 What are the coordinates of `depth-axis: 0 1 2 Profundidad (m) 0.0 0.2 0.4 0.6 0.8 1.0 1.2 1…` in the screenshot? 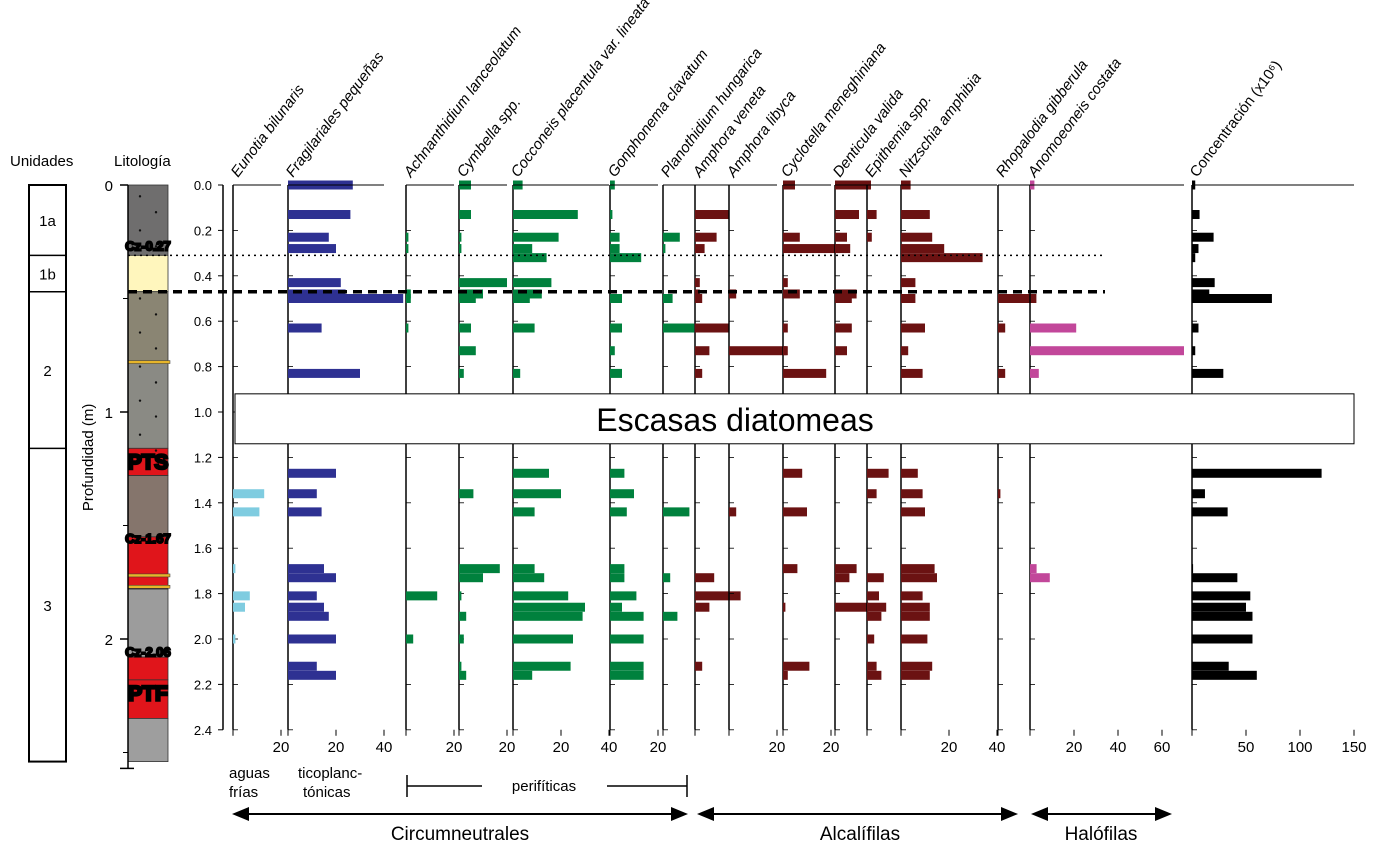 It's located at (152, 474).